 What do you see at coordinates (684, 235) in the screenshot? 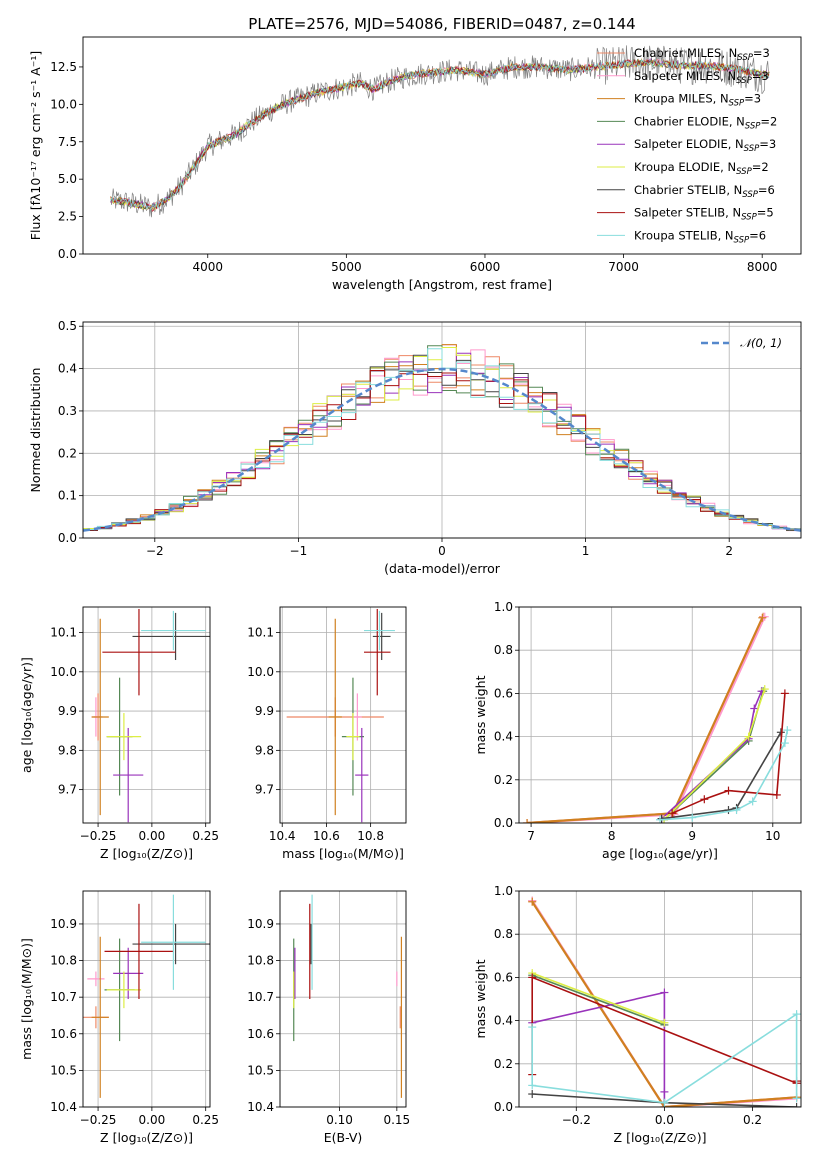
I see `legend-label: Kroupa STELIB, N` at bounding box center [684, 235].